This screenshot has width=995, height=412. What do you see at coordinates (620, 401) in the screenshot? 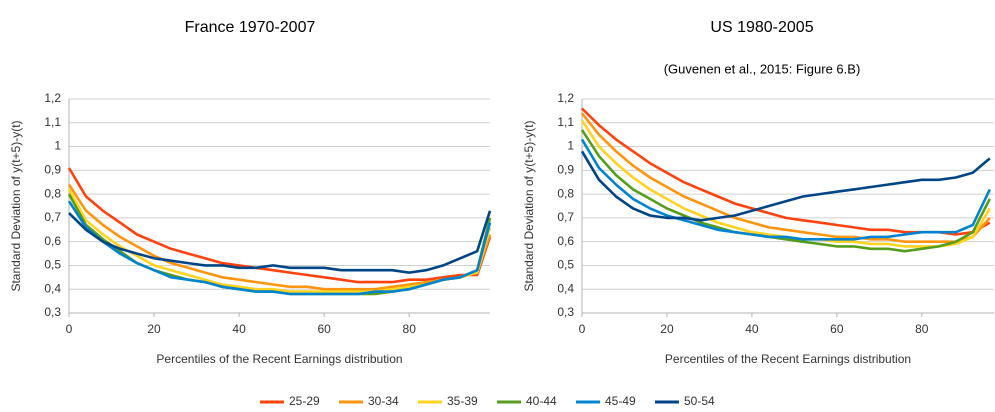
I see `legend-label: 45-49` at bounding box center [620, 401].